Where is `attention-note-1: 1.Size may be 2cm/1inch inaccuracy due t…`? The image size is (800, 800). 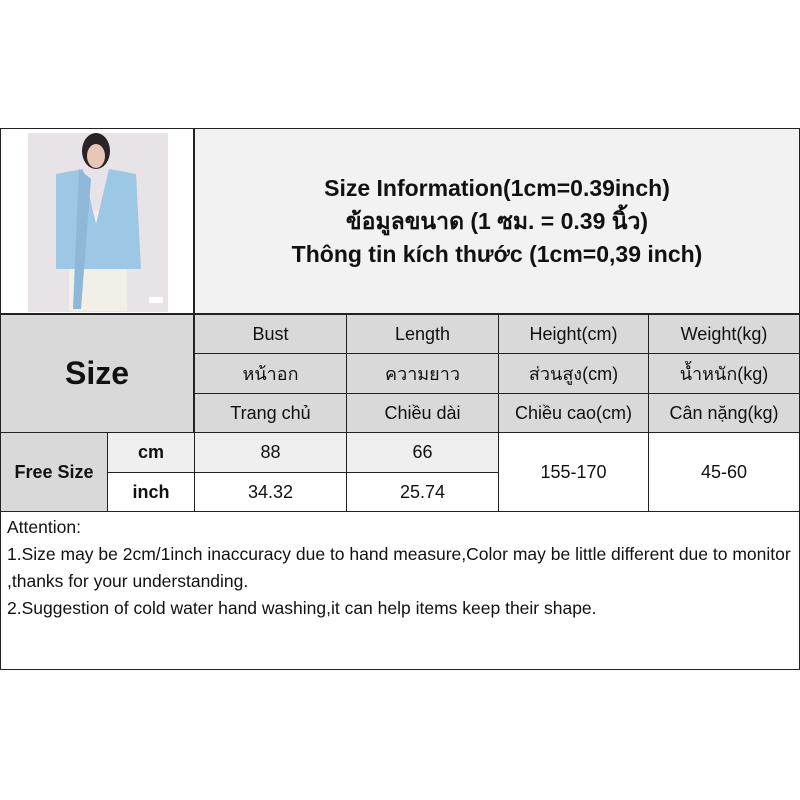 attention-note-1: 1.Size may be 2cm/1inch inaccuracy due t… is located at coordinates (399, 567).